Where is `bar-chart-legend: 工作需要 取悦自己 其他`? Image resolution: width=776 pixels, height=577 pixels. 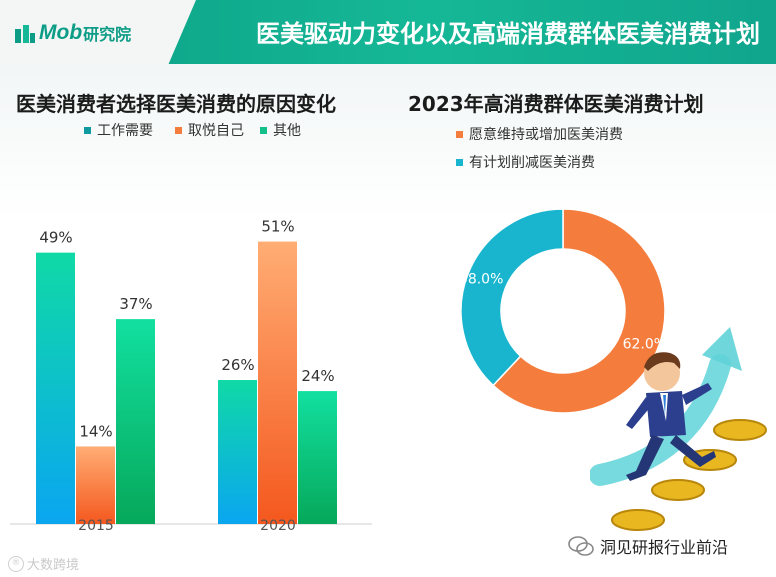 bar-chart-legend: 工作需要 取悦自己 其他 is located at coordinates (192, 130).